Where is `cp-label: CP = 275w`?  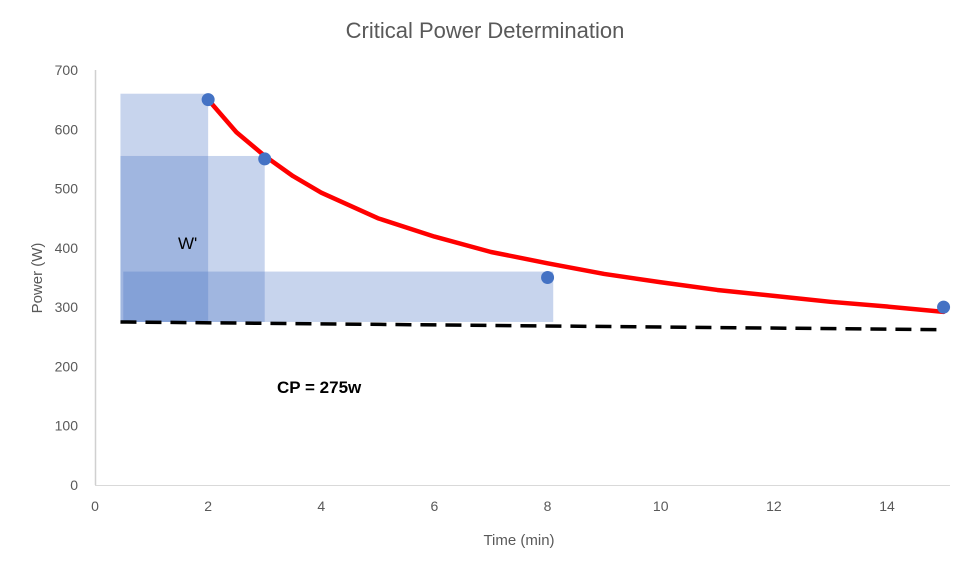
cp-label: CP = 275w is located at coordinates (319, 387).